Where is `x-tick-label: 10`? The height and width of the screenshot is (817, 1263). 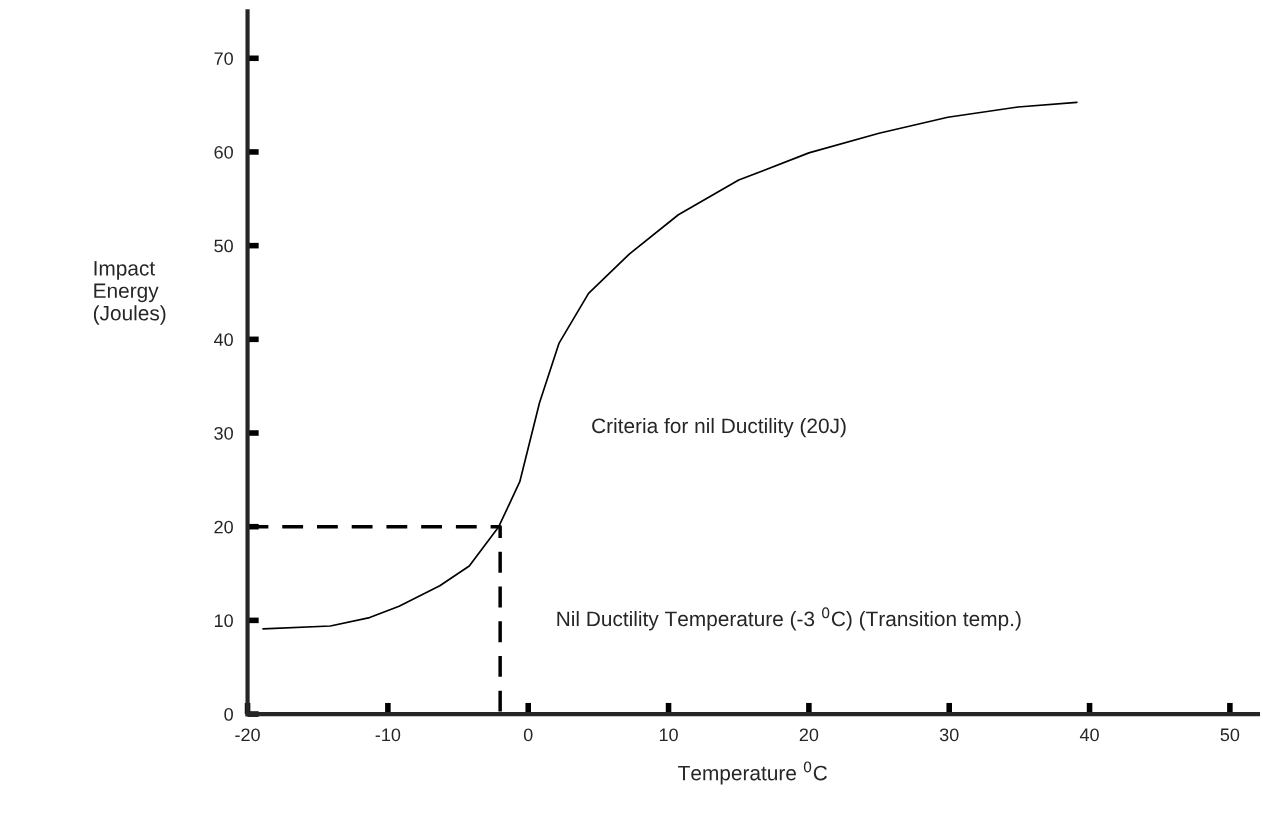 x-tick-label: 10 is located at coordinates (668, 735).